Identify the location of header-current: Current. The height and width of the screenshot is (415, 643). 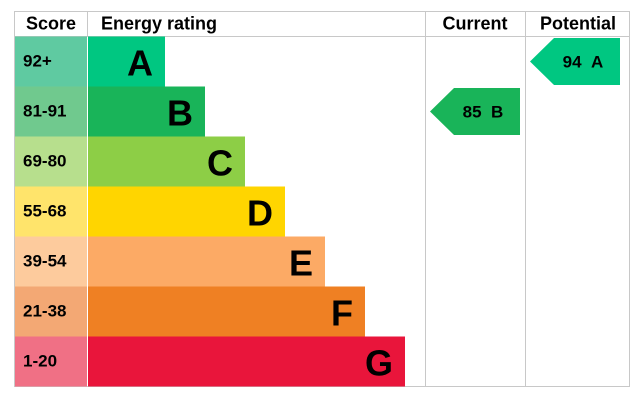
(474, 24).